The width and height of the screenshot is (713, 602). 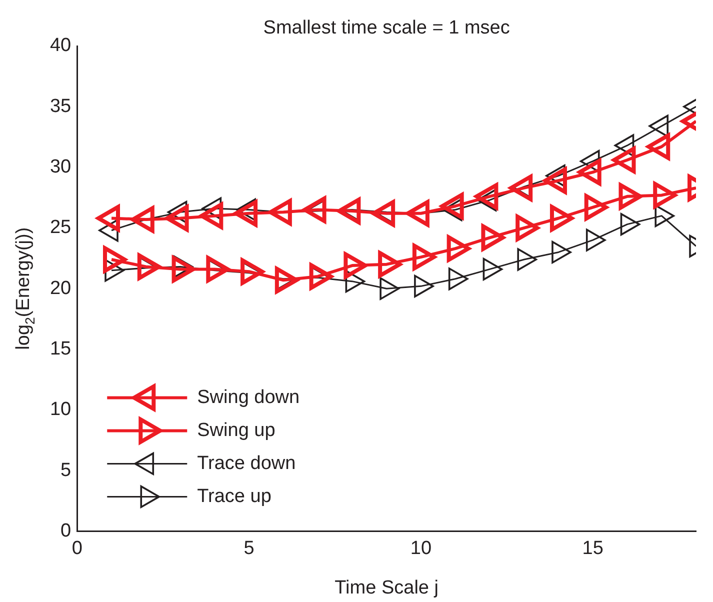 What do you see at coordinates (66, 531) in the screenshot?
I see `y-tick-label: 0` at bounding box center [66, 531].